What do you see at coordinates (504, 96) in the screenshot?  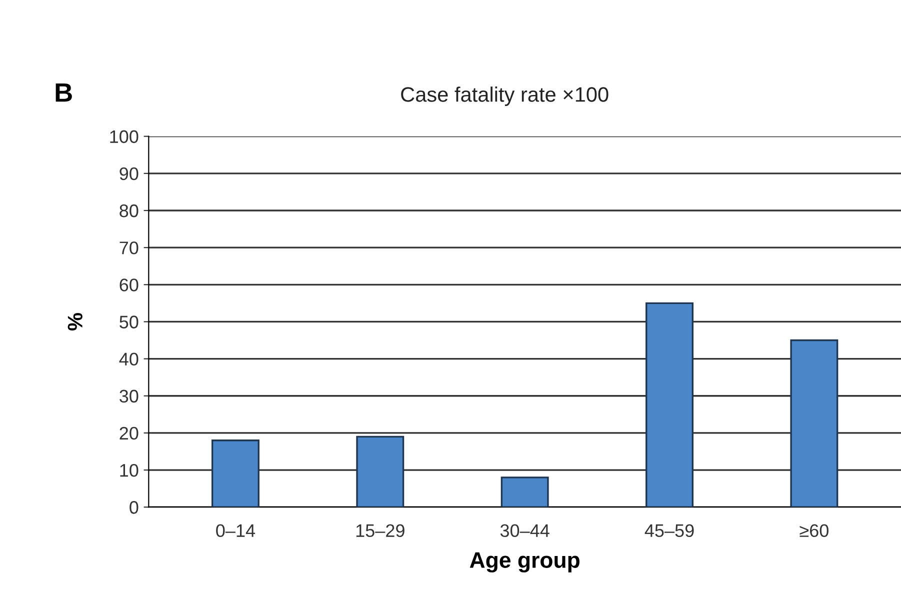 I see `chart-title: Case fatality rate ×100` at bounding box center [504, 96].